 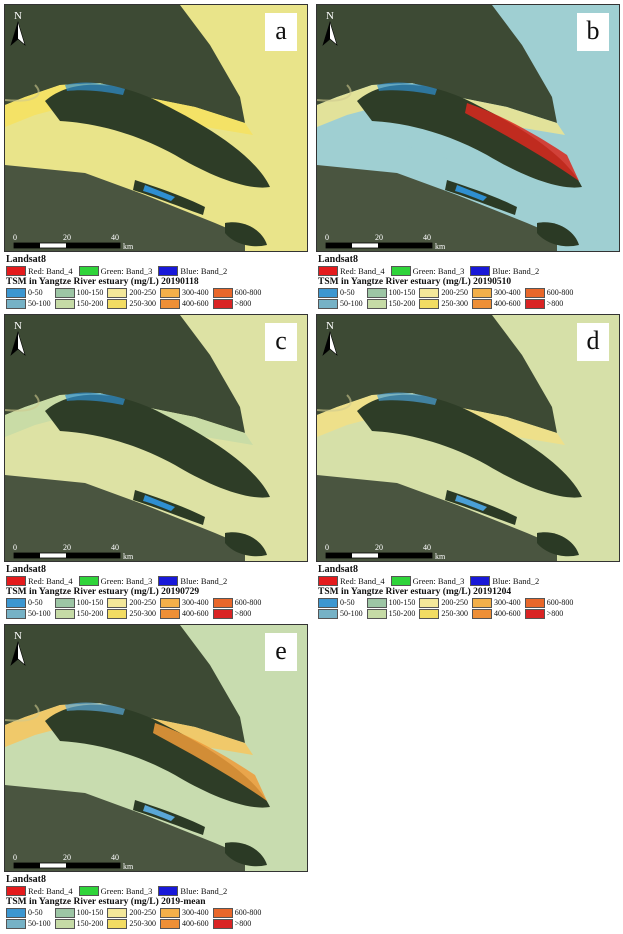 What do you see at coordinates (496, 603) in the screenshot?
I see `legend-class: 300-400` at bounding box center [496, 603].